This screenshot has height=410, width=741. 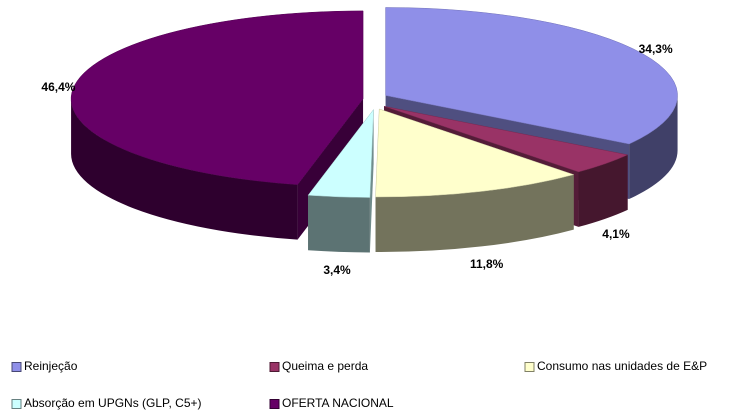 What do you see at coordinates (337, 270) in the screenshot?
I see `data-label: 3,4%` at bounding box center [337, 270].